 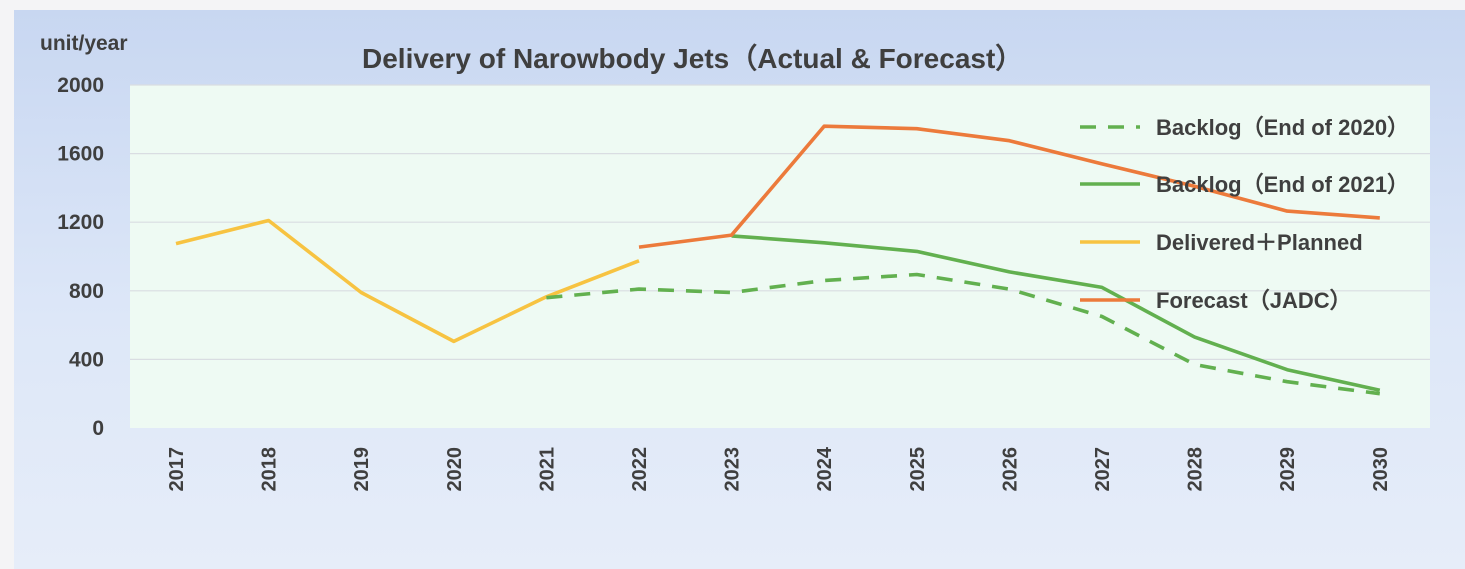 What do you see at coordinates (98, 428) in the screenshot?
I see `y-tick-label: 0` at bounding box center [98, 428].